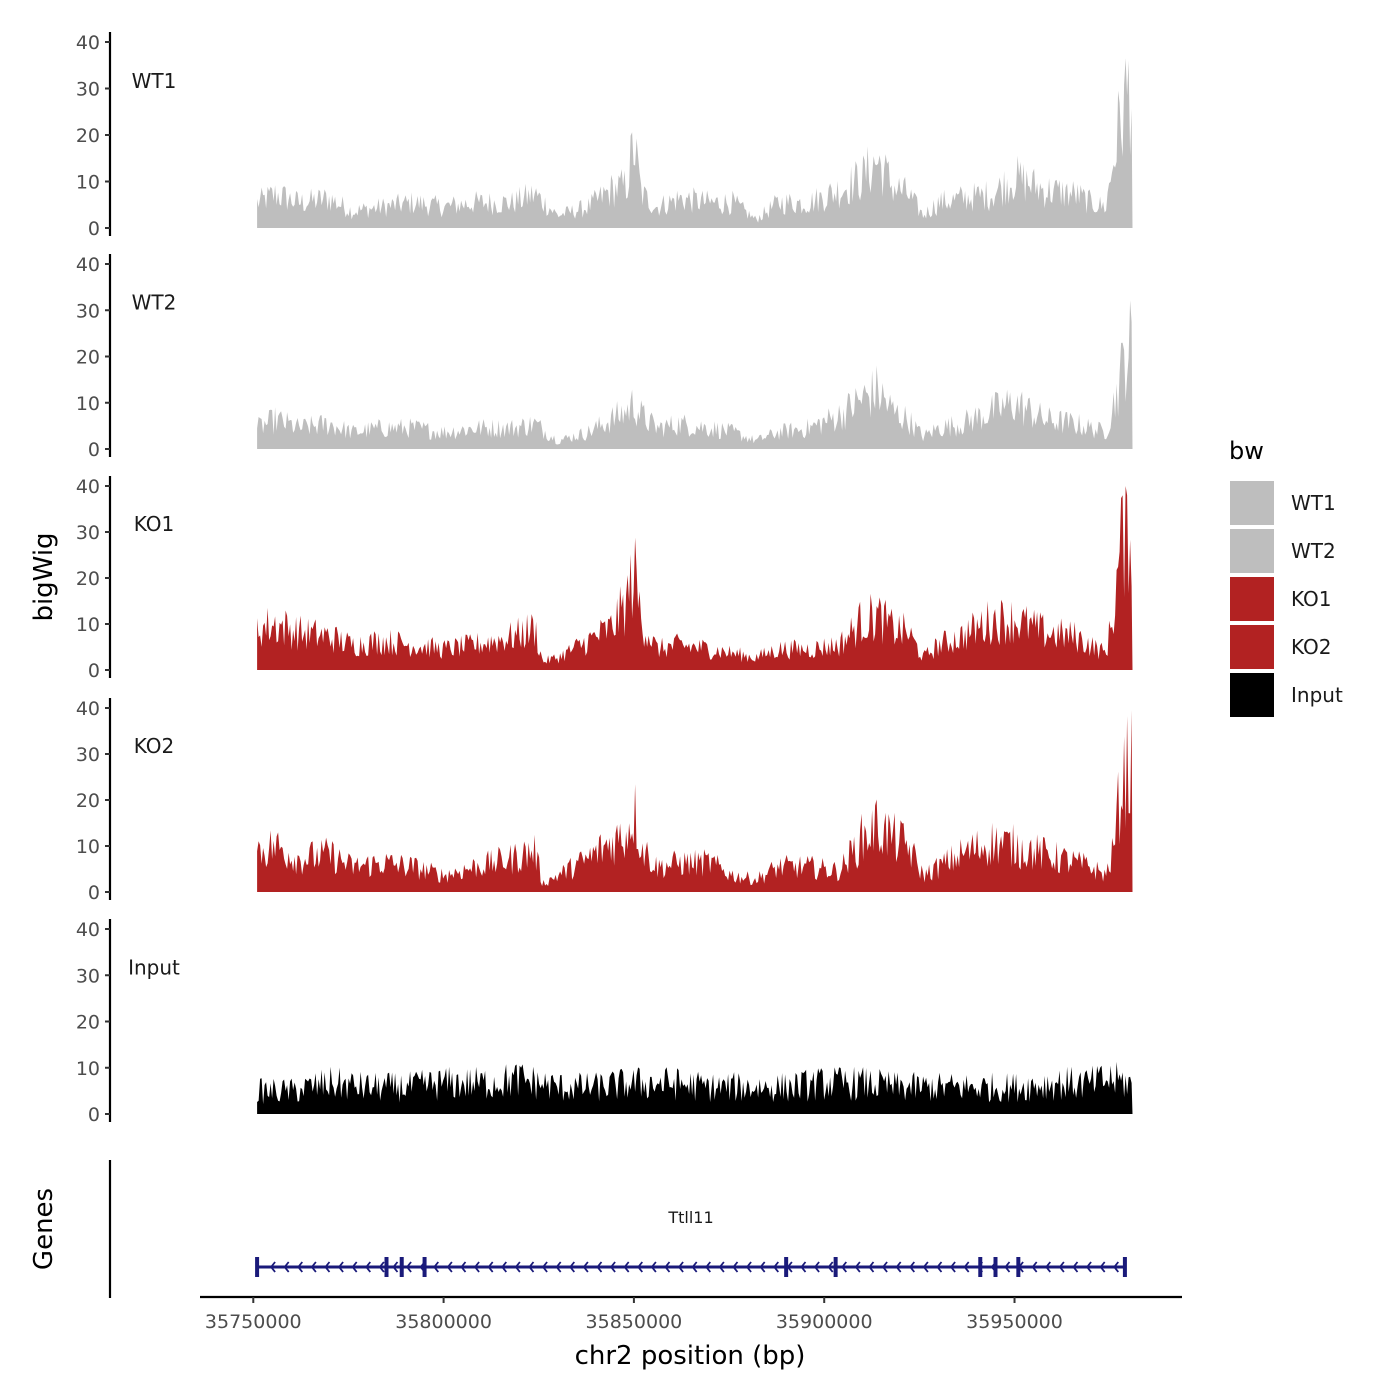  I want to click on track-input: 0 10 20 30 40 Input, so click(604, 1022).